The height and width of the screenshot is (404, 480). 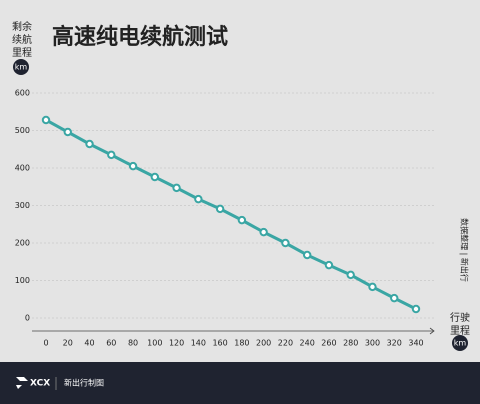 What do you see at coordinates (22, 243) in the screenshot?
I see `y-tick-label: 200` at bounding box center [22, 243].